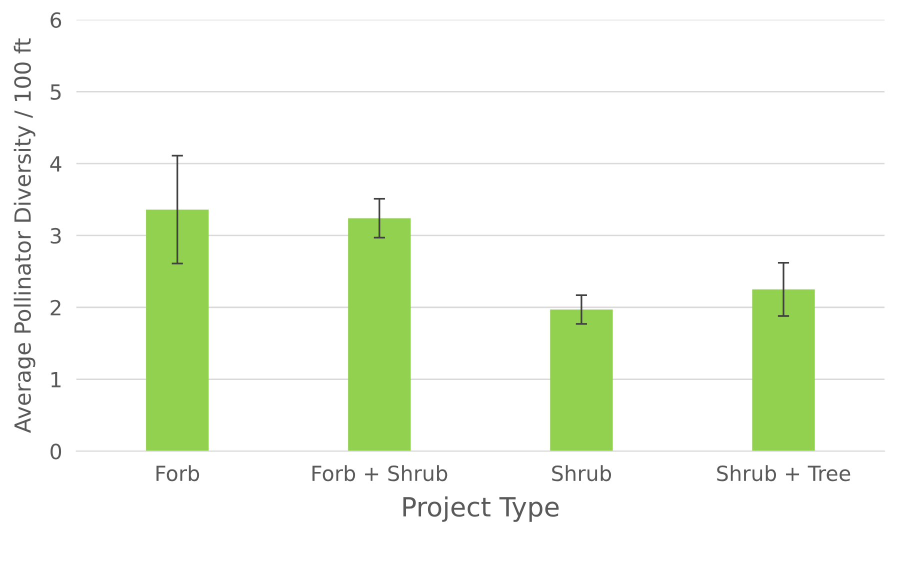  Describe the element at coordinates (582, 473) in the screenshot. I see `x-tick-label: Shrub` at that location.